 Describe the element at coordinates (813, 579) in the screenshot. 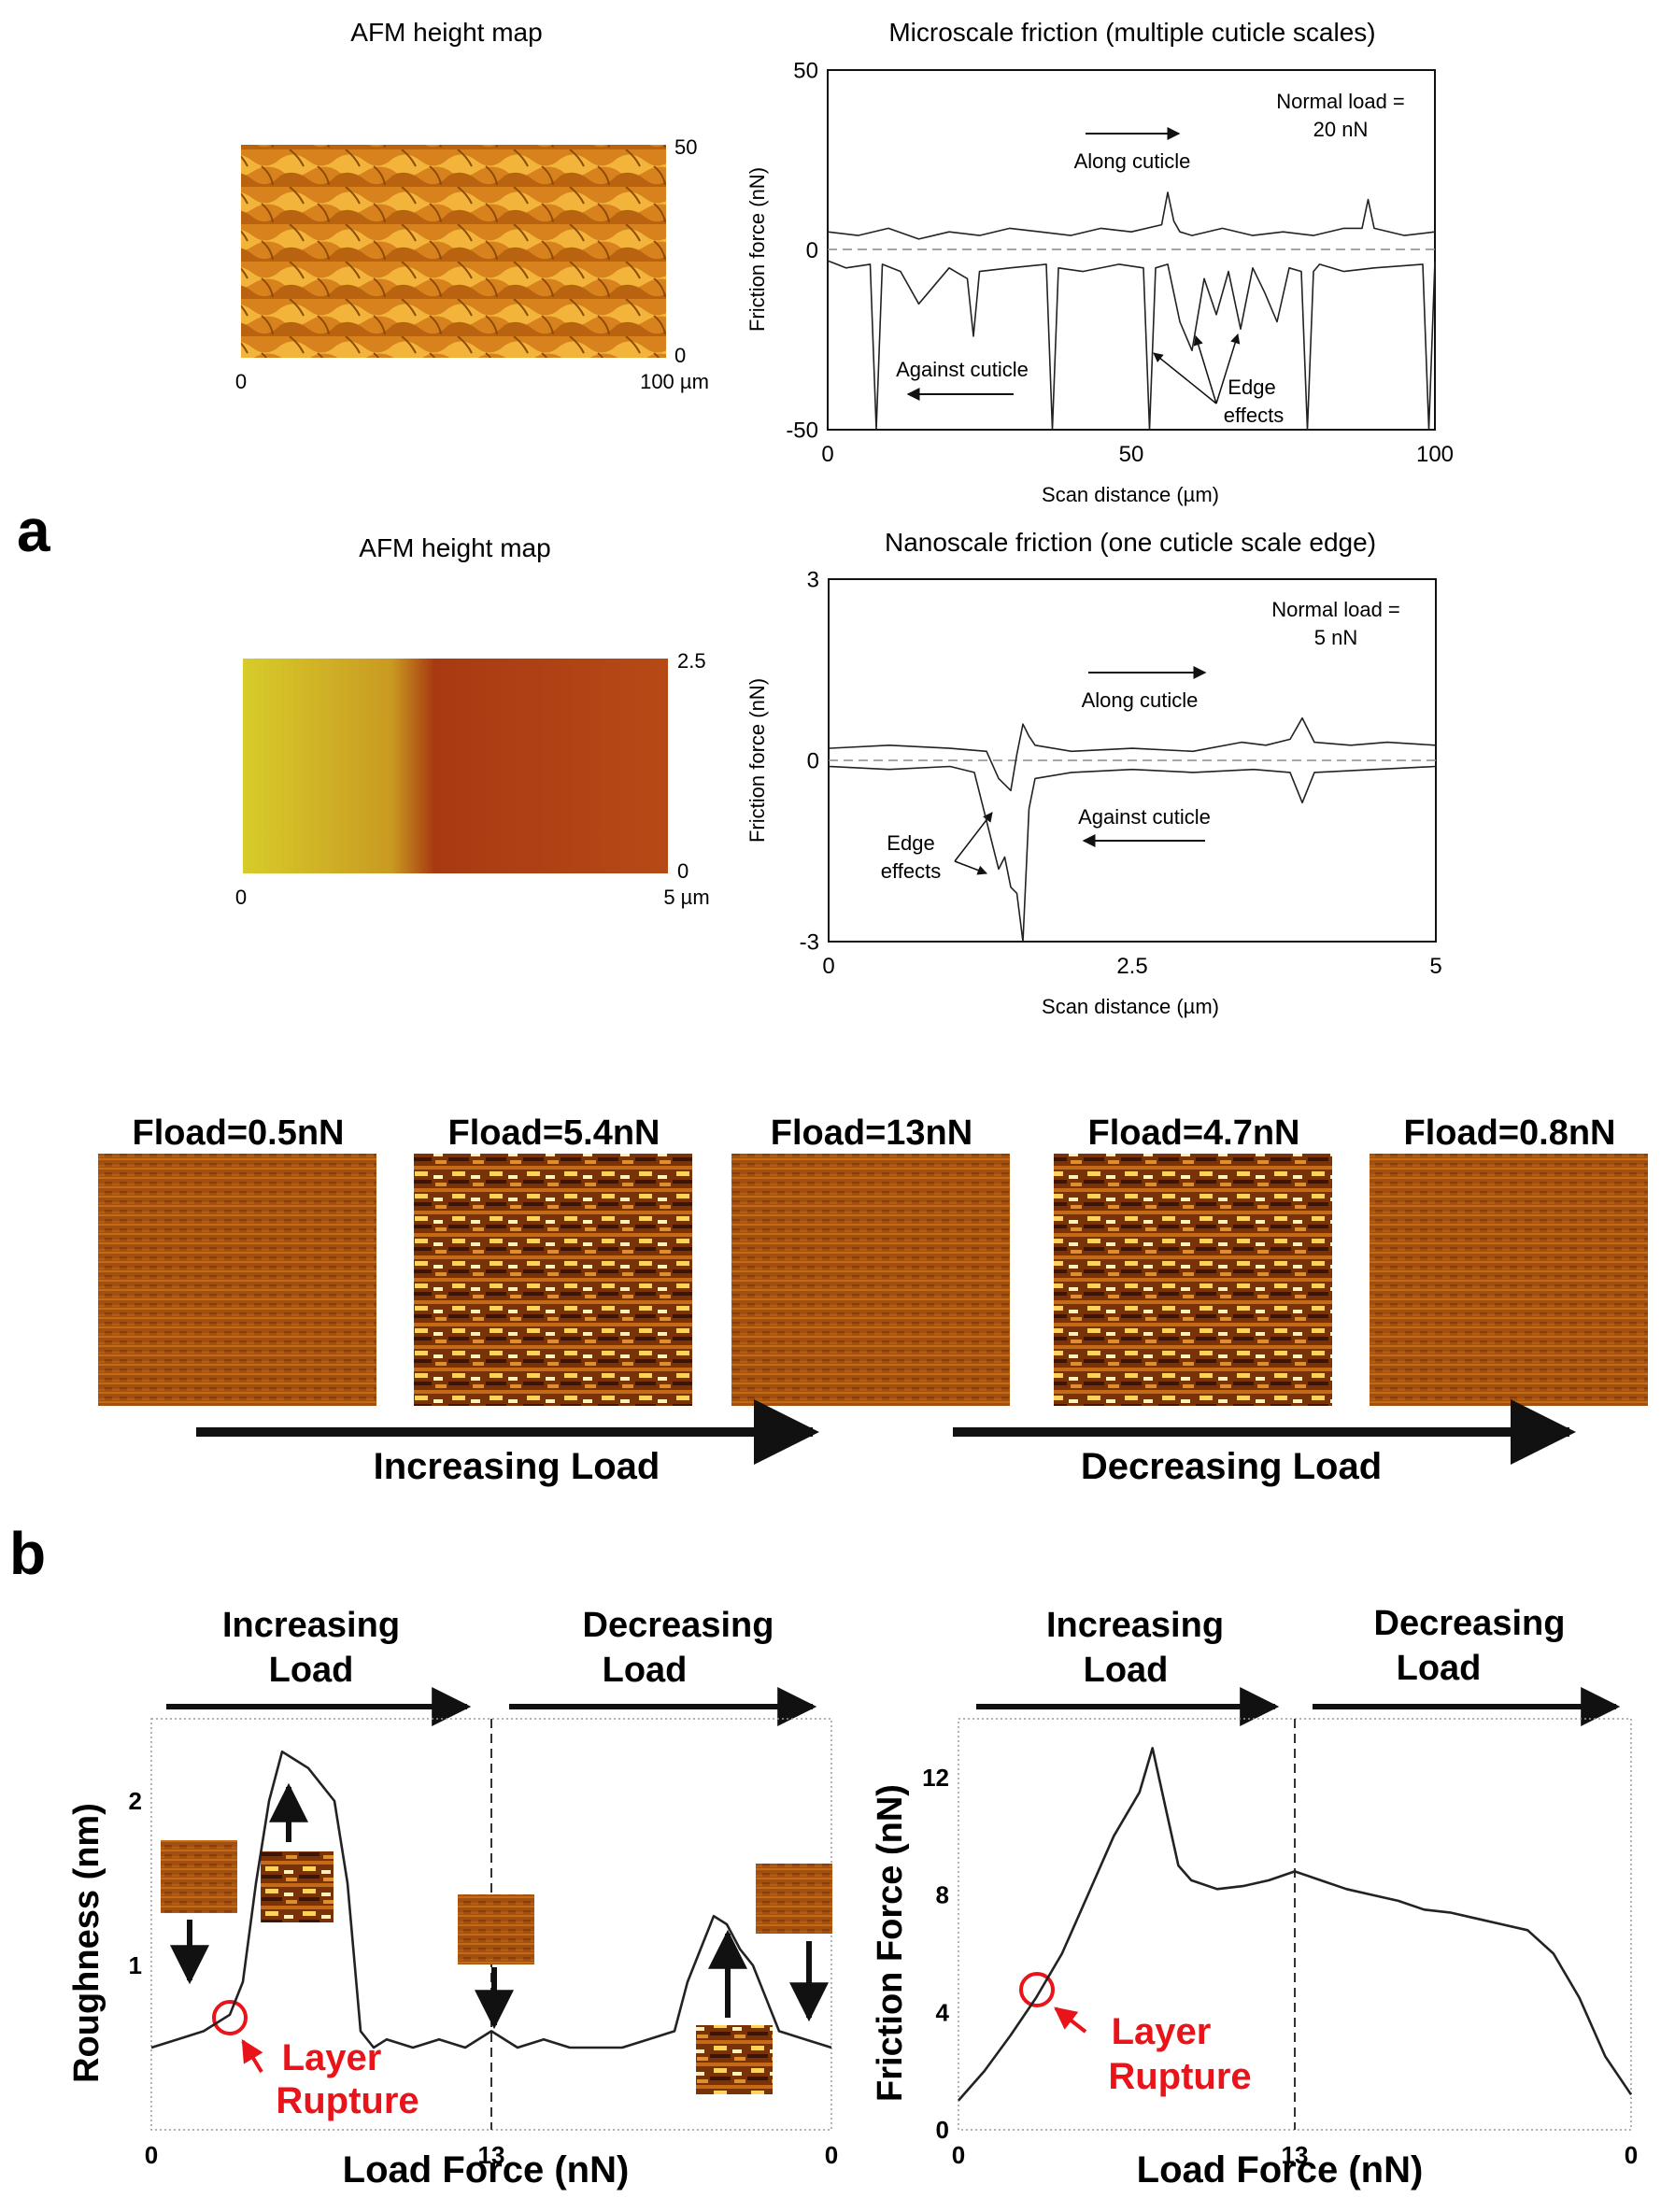

I see `y-tick-label: 3` at that location.